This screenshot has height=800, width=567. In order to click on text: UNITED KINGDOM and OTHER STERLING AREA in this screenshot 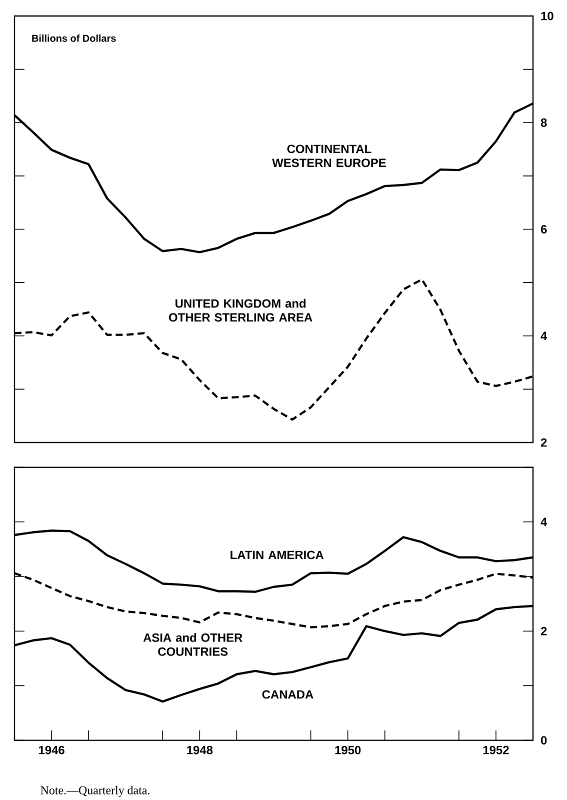, I will do `click(240, 310)`.